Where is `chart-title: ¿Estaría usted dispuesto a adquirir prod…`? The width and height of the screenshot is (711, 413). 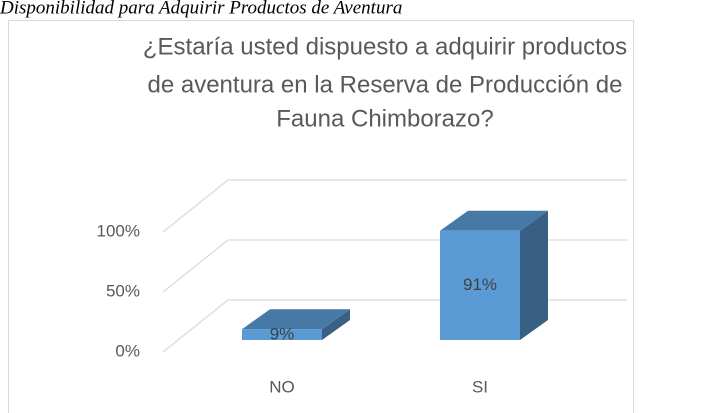
chart-title: ¿Estaría usted dispuesto a adquirir prod… is located at coordinates (385, 46).